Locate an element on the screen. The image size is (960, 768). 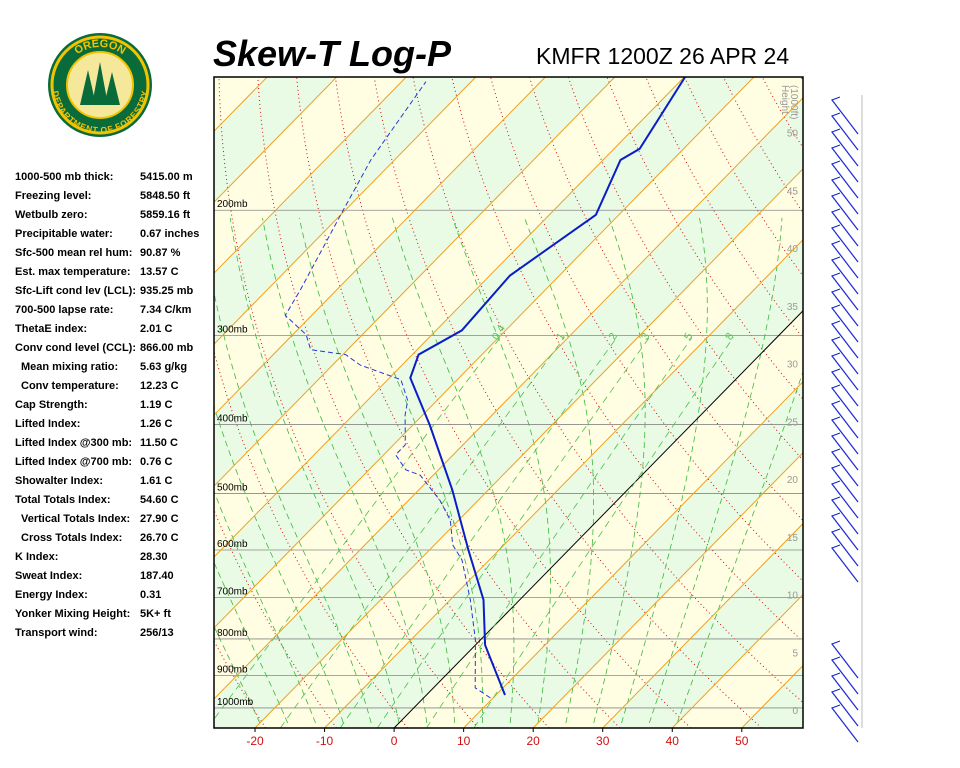
logo-top: OREGON is located at coordinates (99, 47).